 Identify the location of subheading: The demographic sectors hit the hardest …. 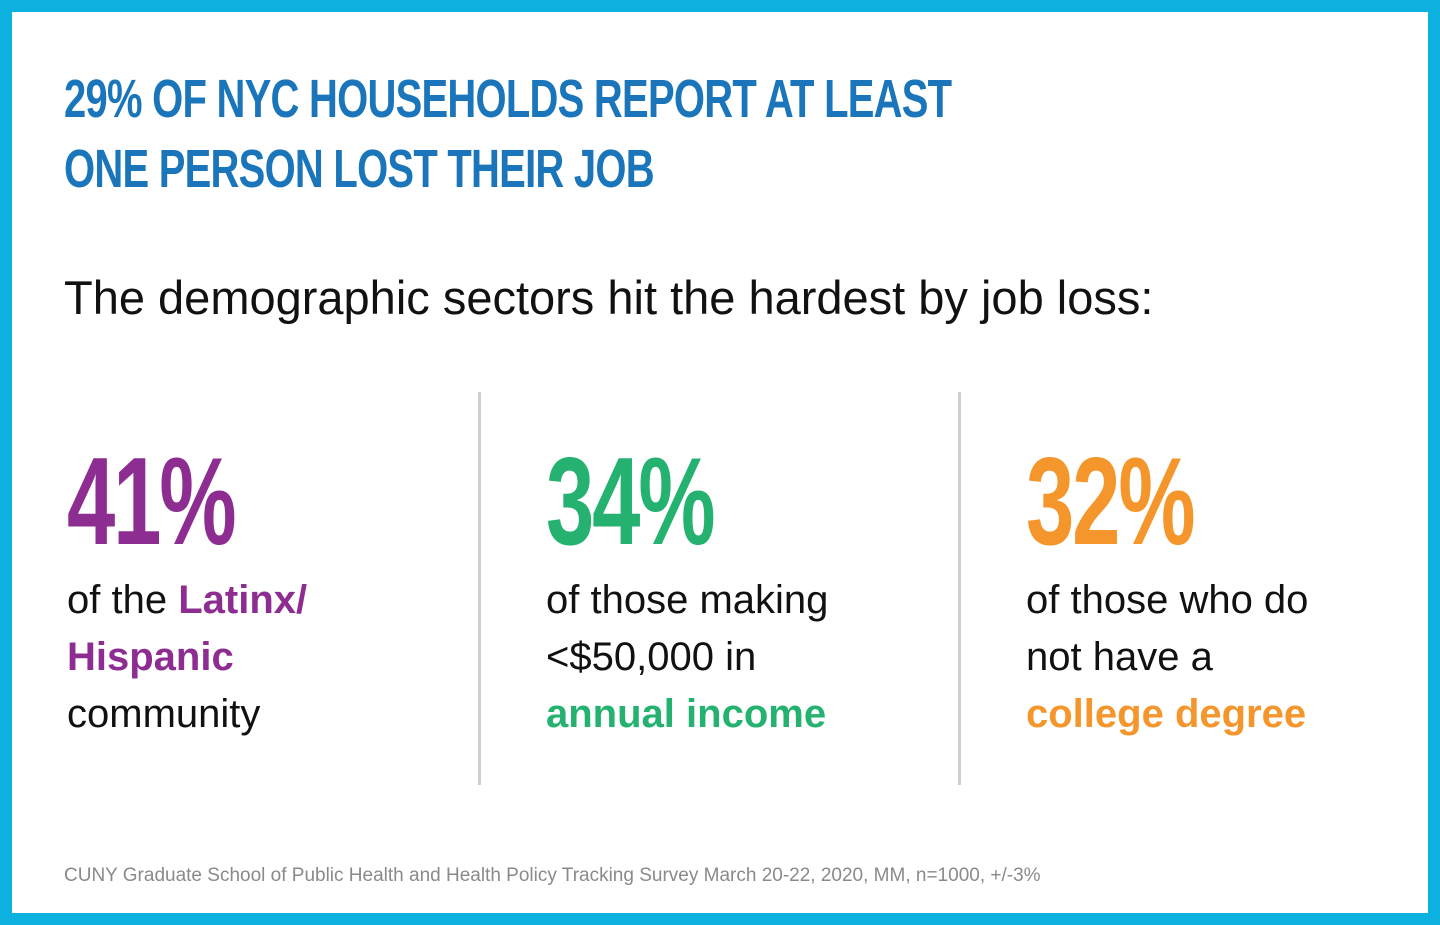
(609, 297).